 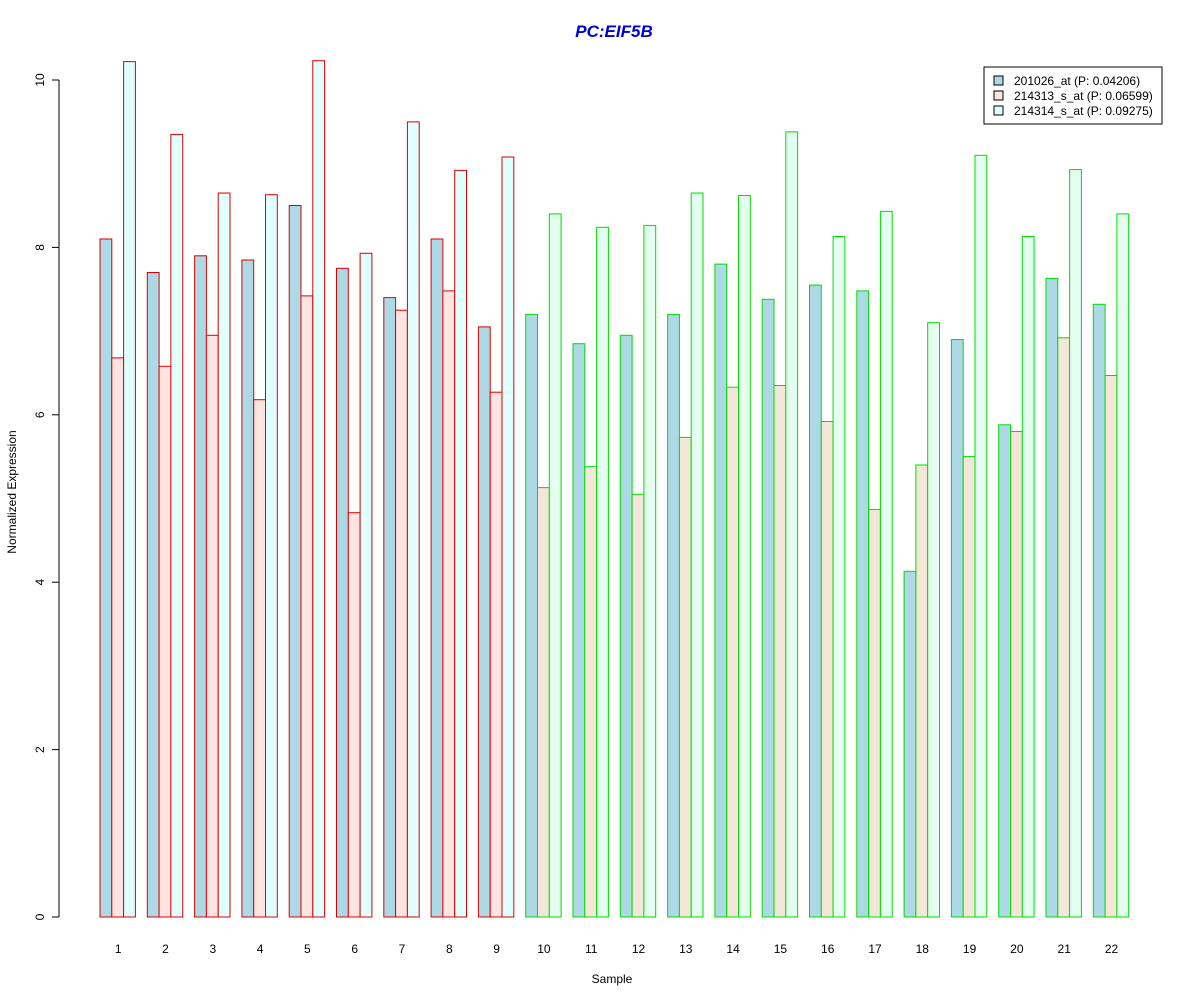 What do you see at coordinates (40, 916) in the screenshot?
I see `y-tick-label: 0` at bounding box center [40, 916].